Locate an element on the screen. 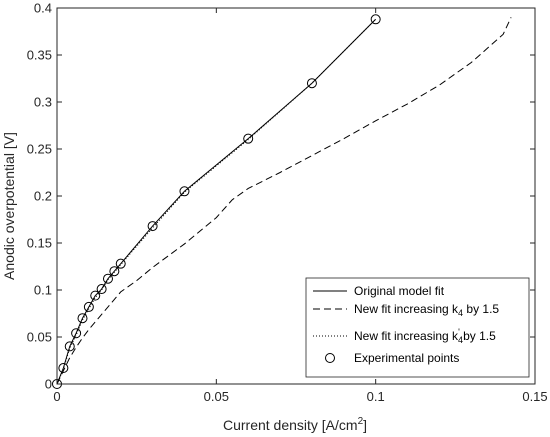 Image resolution: width=550 pixels, height=437 pixels. legend-label-original: Original model fit is located at coordinates (399, 291).